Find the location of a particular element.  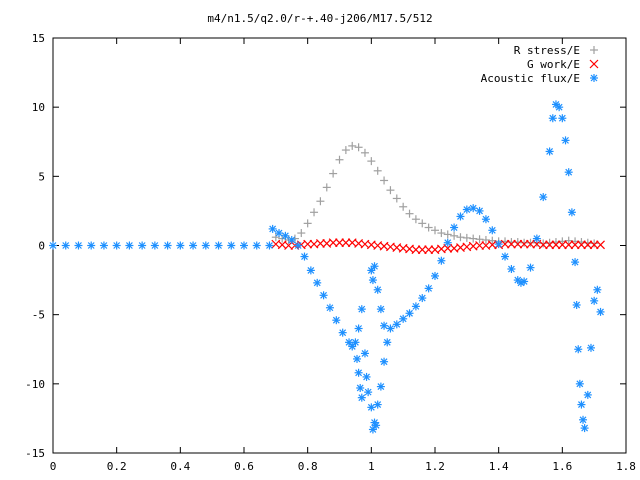

legend-label: G work/E is located at coordinates (553, 64).